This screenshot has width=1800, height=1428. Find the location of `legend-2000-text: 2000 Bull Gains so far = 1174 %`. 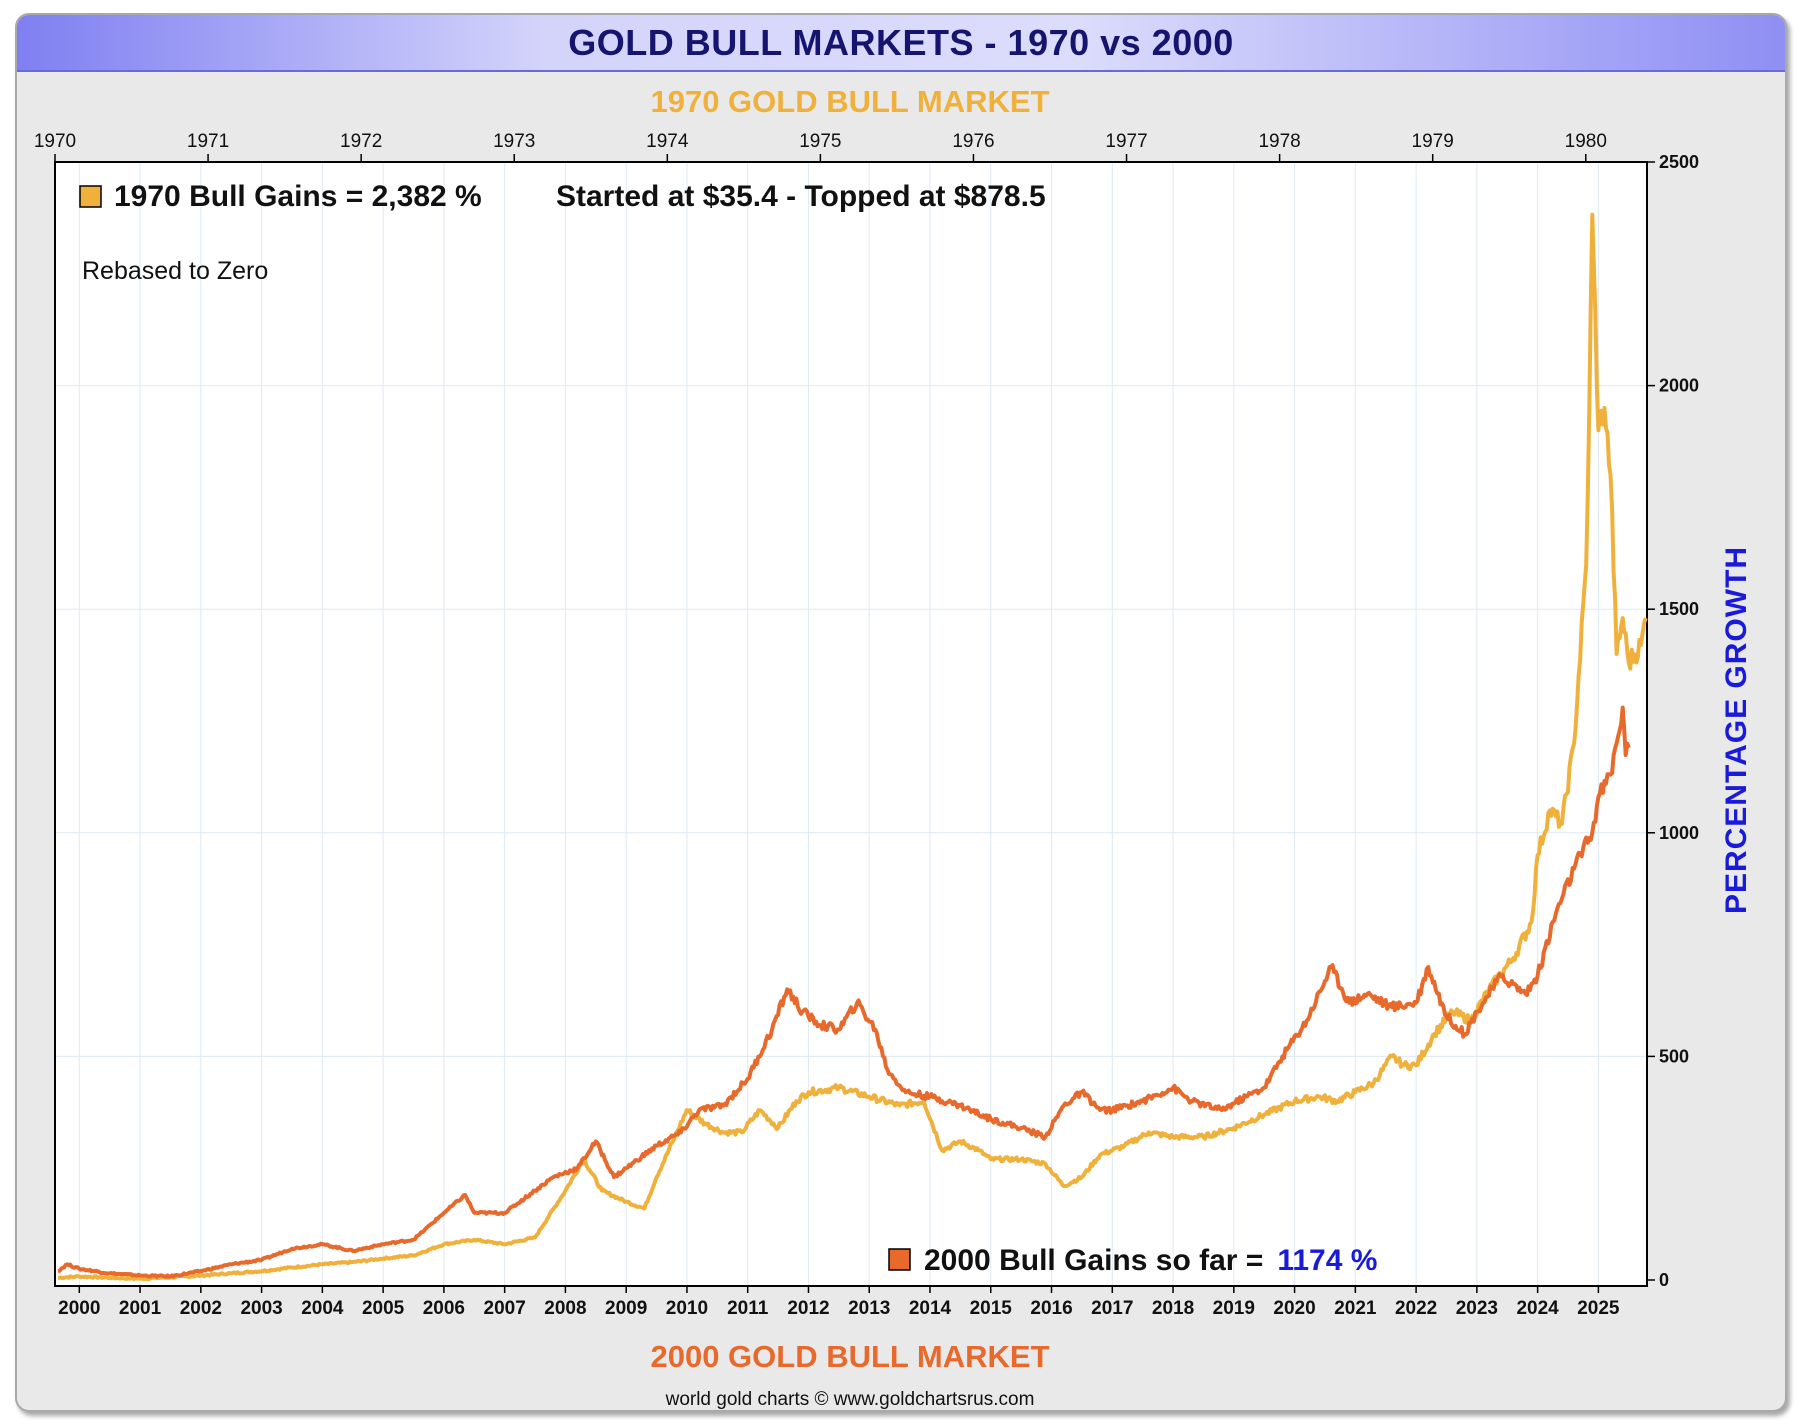

legend-2000-text: 2000 Bull Gains so far = 1174 % is located at coordinates (1150, 1260).